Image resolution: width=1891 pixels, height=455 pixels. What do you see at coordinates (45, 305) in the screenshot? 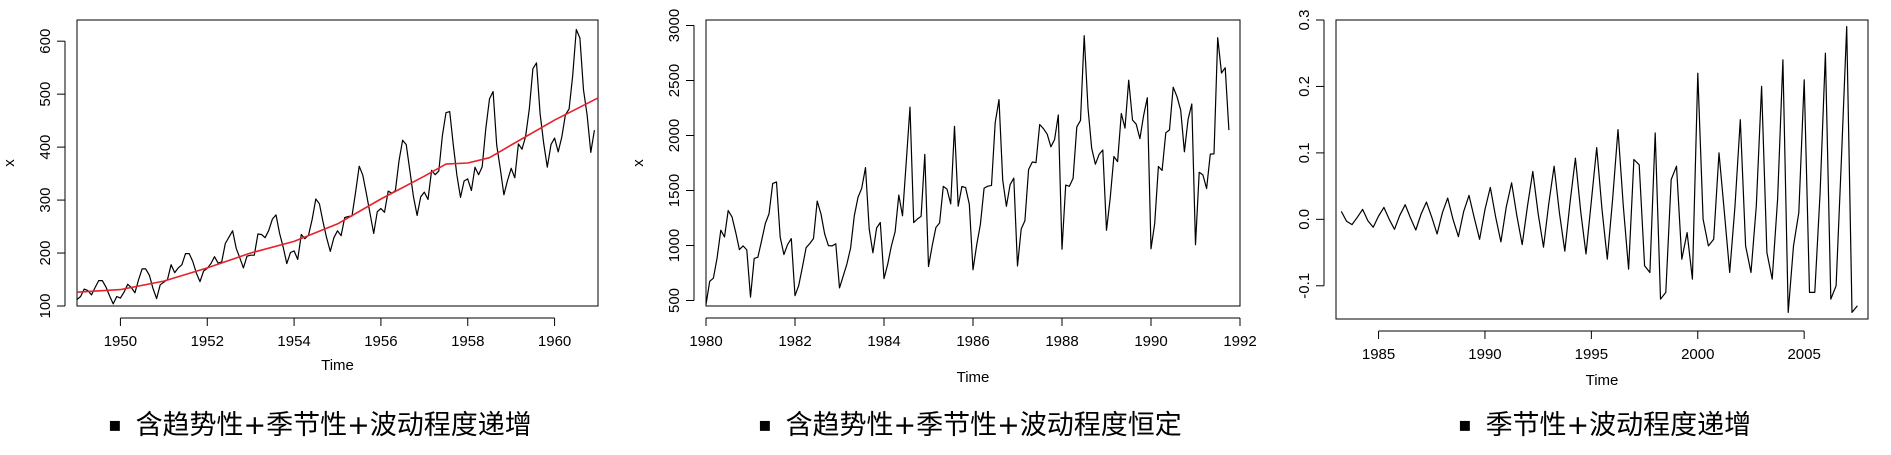
I see `y-tick-label: 100` at bounding box center [45, 305].